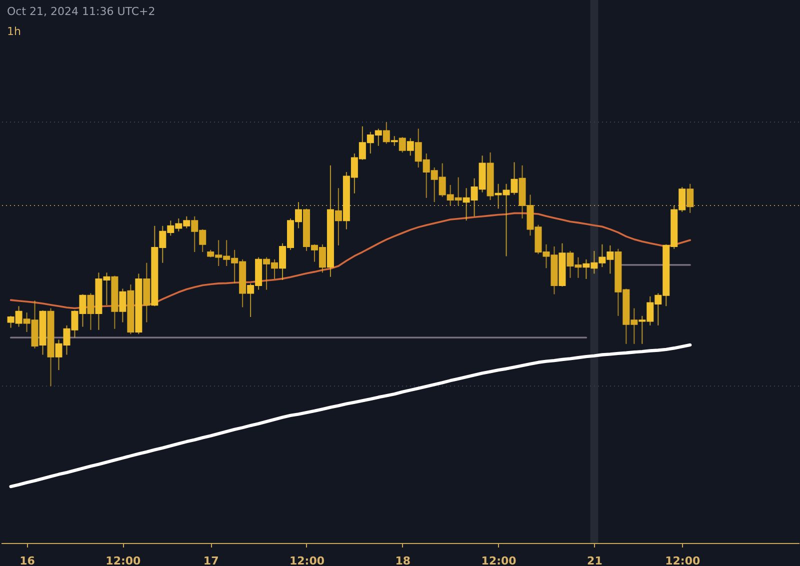 The height and width of the screenshot is (566, 800). Describe the element at coordinates (403, 560) in the screenshot. I see `x-tick-label: 18` at that location.